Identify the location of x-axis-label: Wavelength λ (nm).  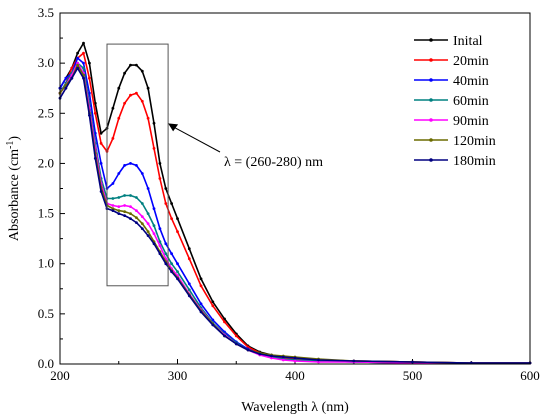
(295, 407).